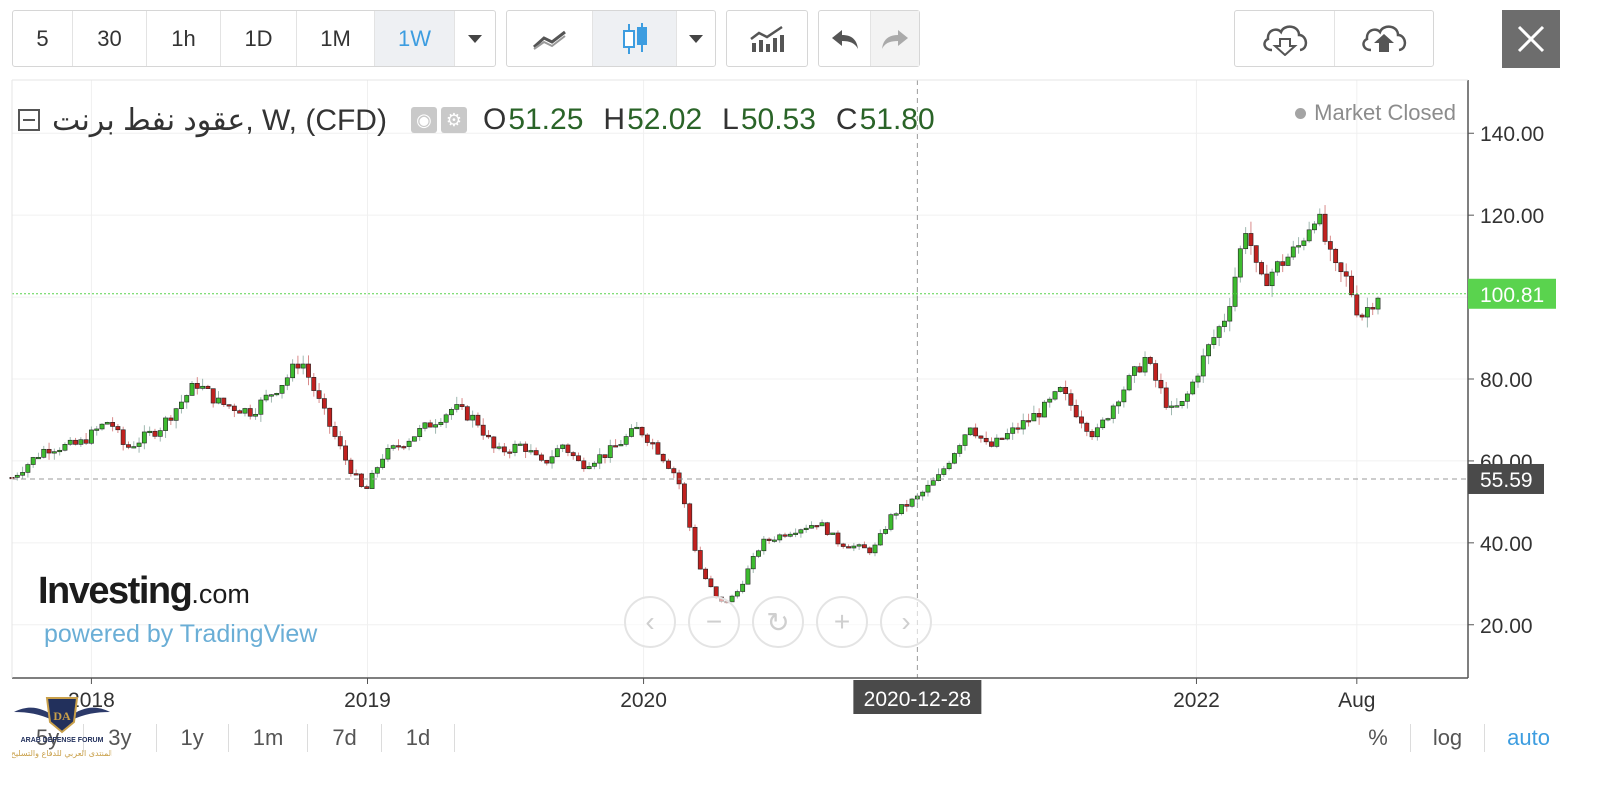  I want to click on close-value: 51.80, so click(897, 119).